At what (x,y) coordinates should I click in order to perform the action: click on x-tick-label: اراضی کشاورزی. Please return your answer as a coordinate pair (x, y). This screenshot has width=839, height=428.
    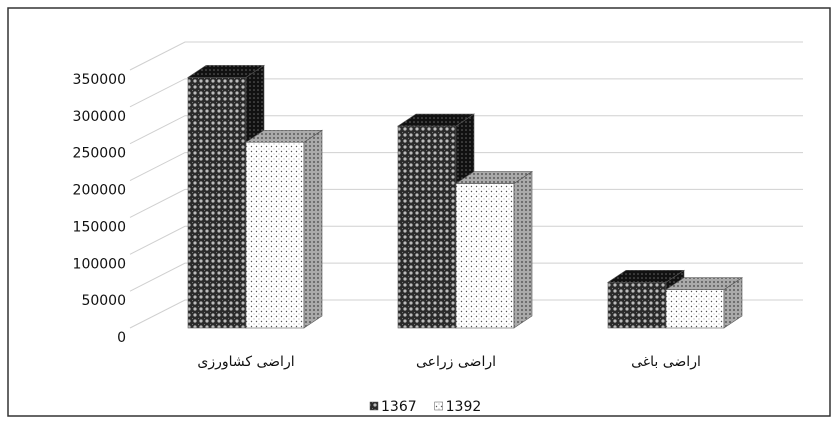
    Looking at the image, I should click on (245, 362).